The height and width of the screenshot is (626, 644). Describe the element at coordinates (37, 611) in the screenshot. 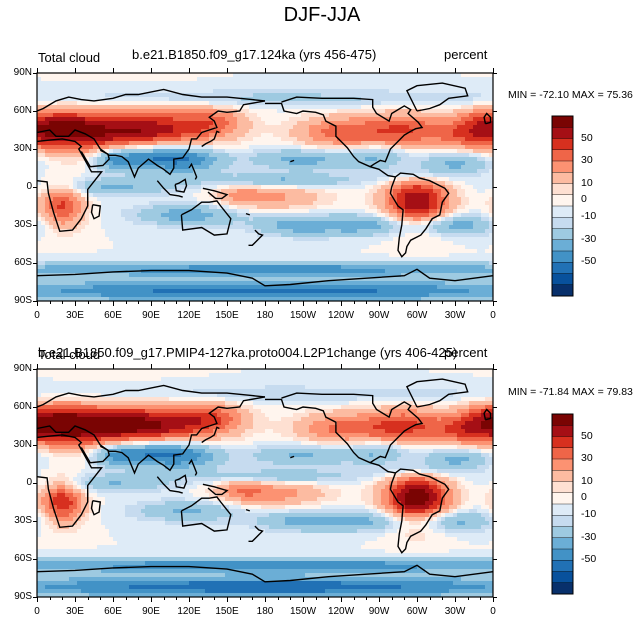

I see `lon-tick-label: 0` at that location.